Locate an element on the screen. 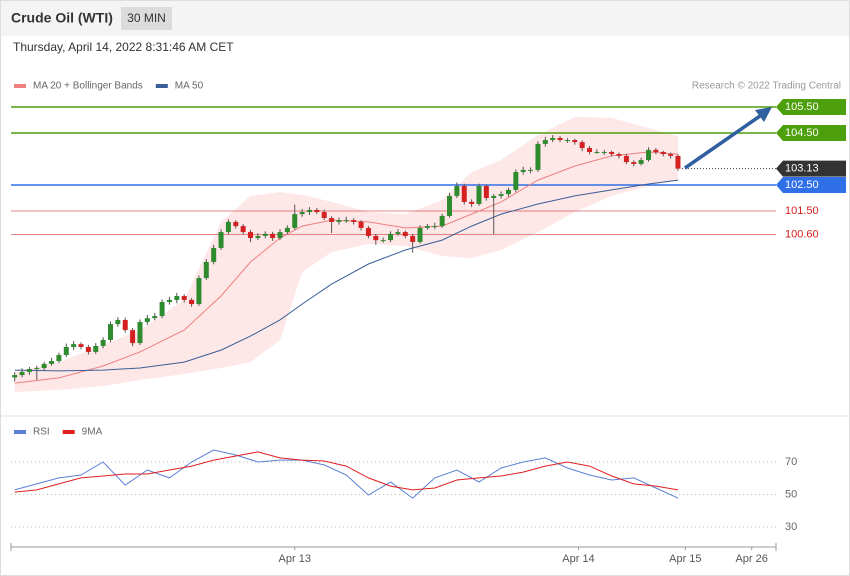 This screenshot has height=576, width=850. y-tick-label: 30 is located at coordinates (791, 527).